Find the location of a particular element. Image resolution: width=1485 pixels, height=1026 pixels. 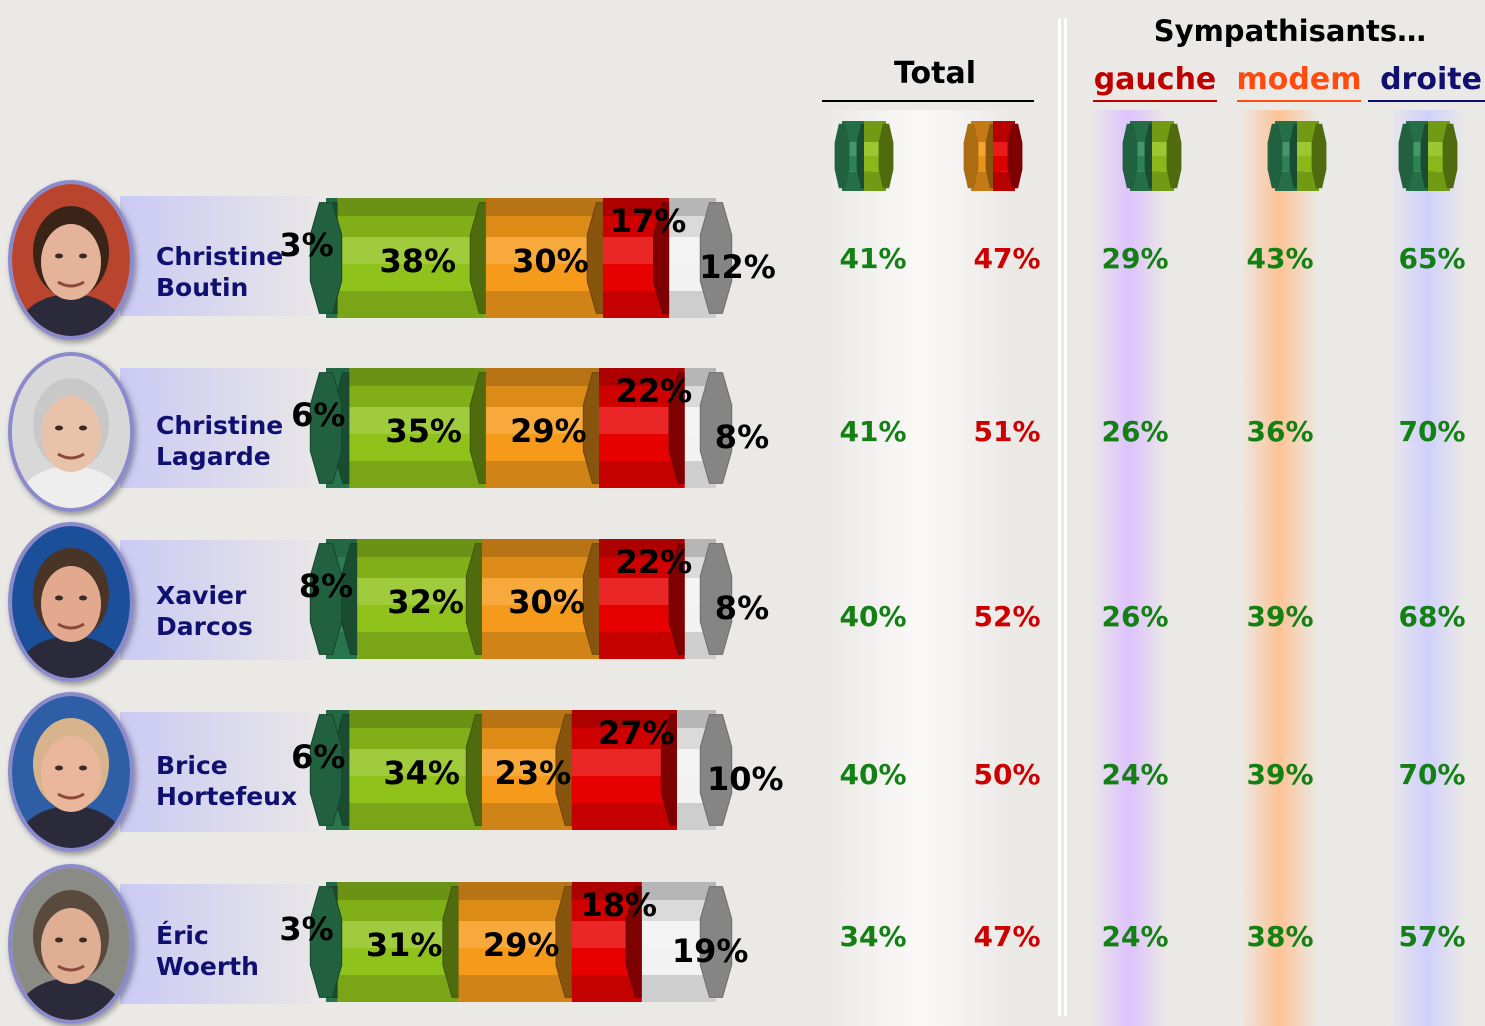

photo-christine-lagarde is located at coordinates (71, 432).